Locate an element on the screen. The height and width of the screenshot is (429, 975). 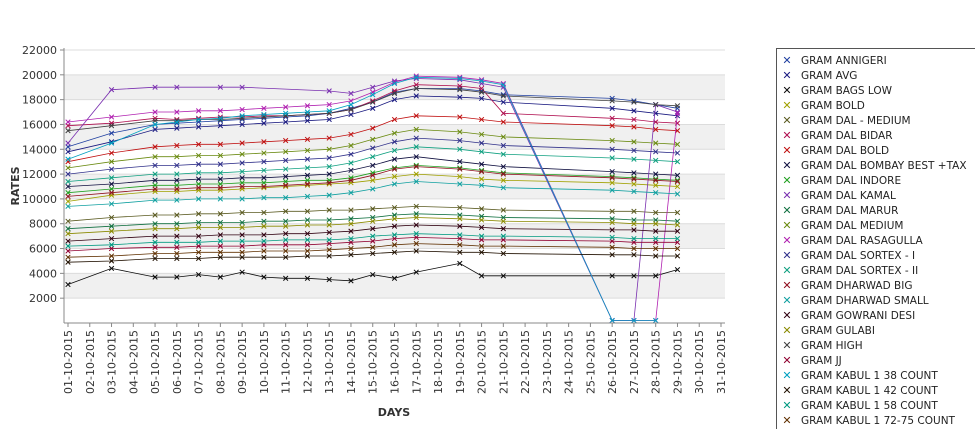
legend-item: ✕ GRAM DHARWAD BIG is located at coordinates (844, 285).